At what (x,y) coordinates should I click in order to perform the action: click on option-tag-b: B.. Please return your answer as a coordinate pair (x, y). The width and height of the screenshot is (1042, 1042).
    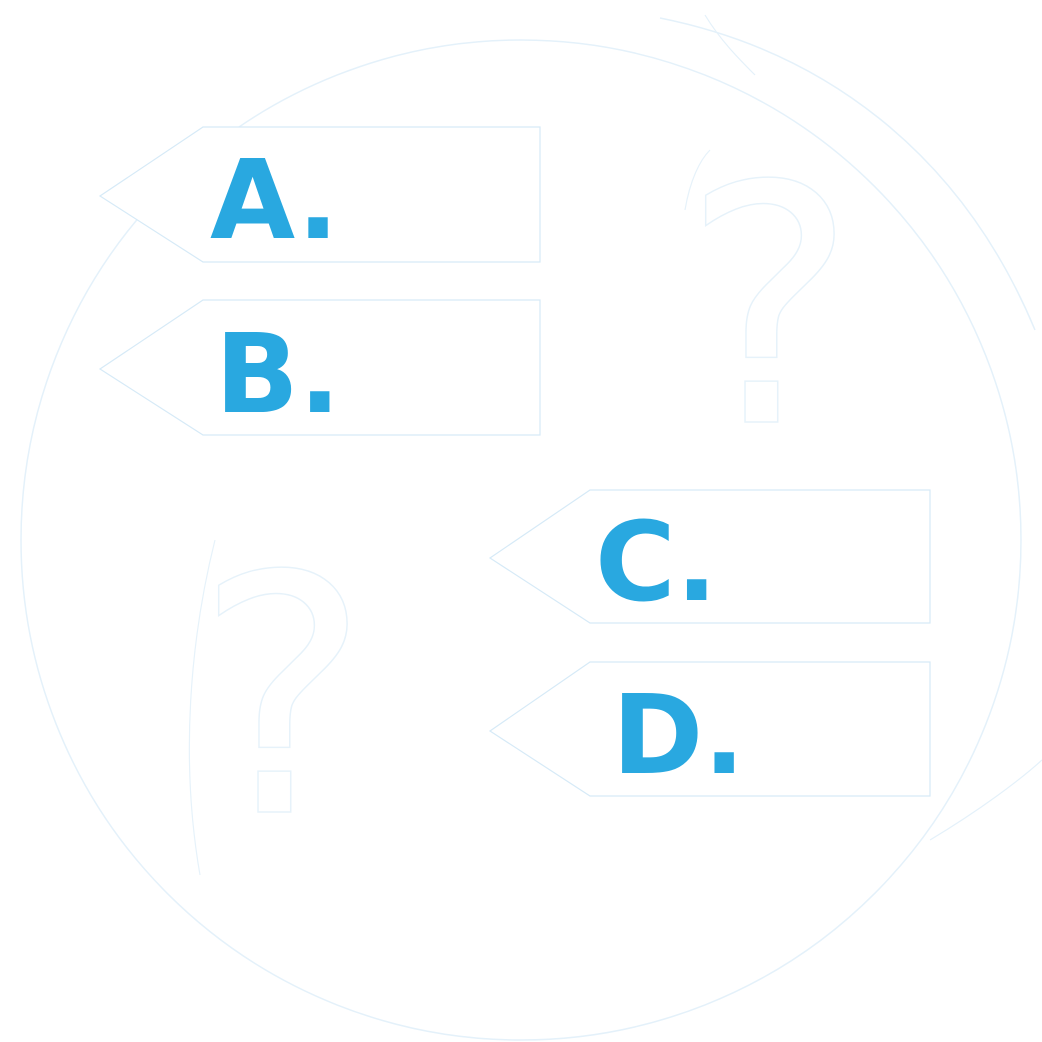
    Looking at the image, I should click on (319, 368).